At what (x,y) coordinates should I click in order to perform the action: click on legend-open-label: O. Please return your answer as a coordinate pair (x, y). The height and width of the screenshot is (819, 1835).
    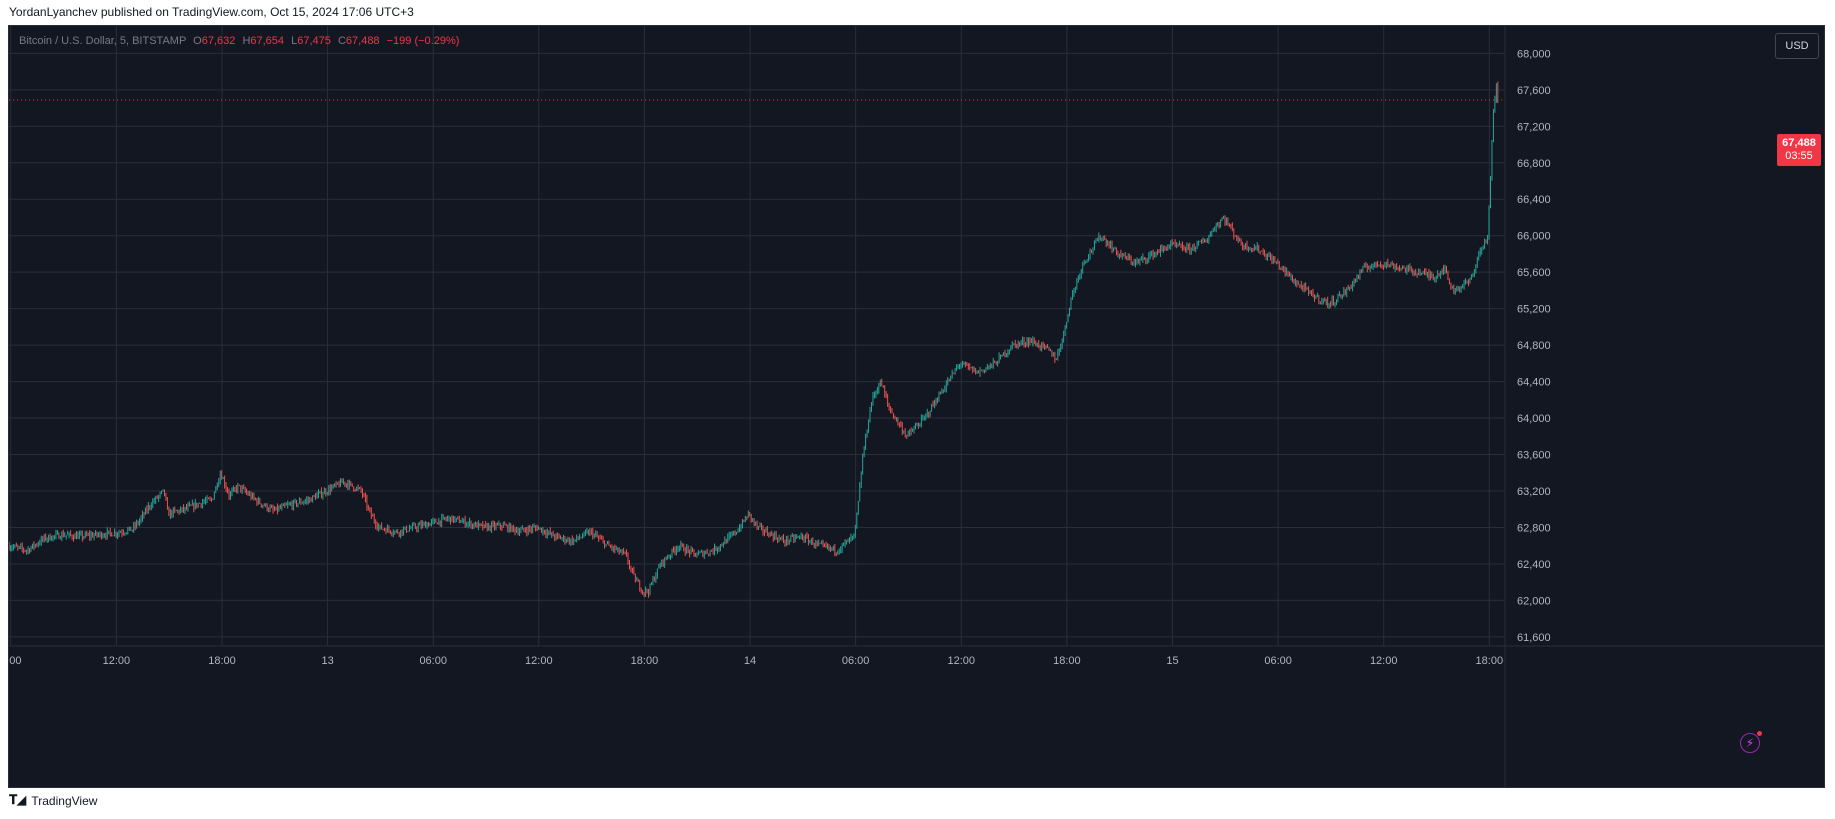
    Looking at the image, I should click on (197, 41).